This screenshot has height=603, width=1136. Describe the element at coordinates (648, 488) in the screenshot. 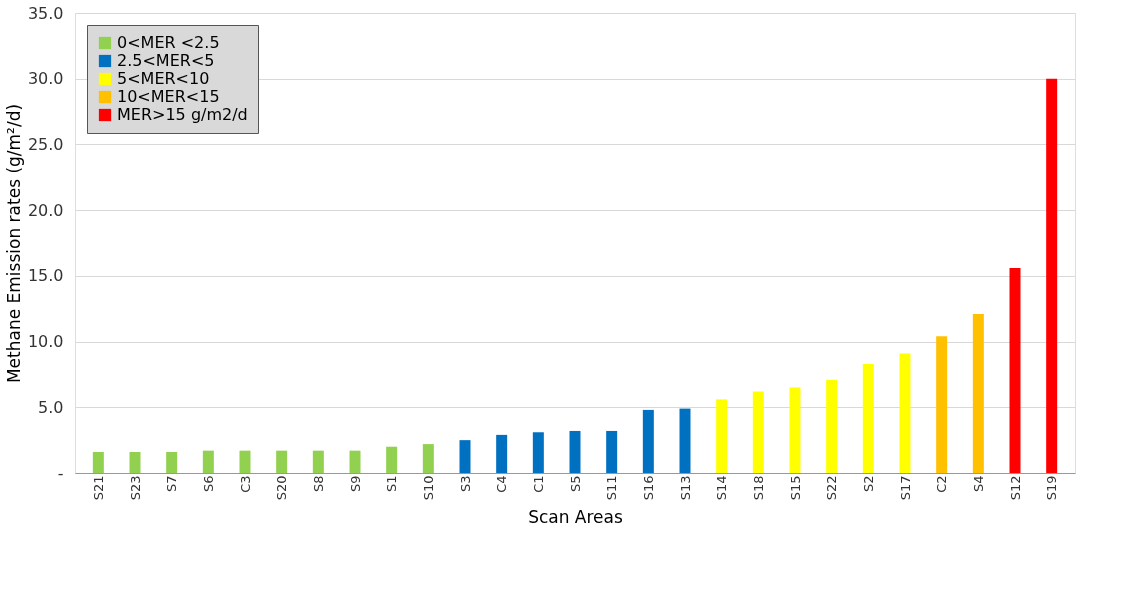

I see `x-tick-label: S16` at that location.